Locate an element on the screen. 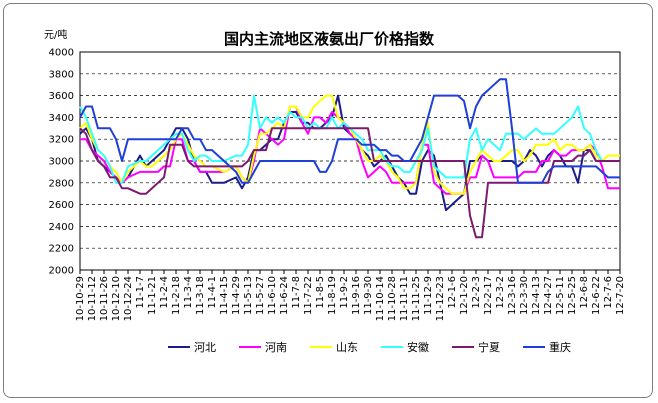  x-tick-label: 12-3-2 is located at coordinates (500, 292).